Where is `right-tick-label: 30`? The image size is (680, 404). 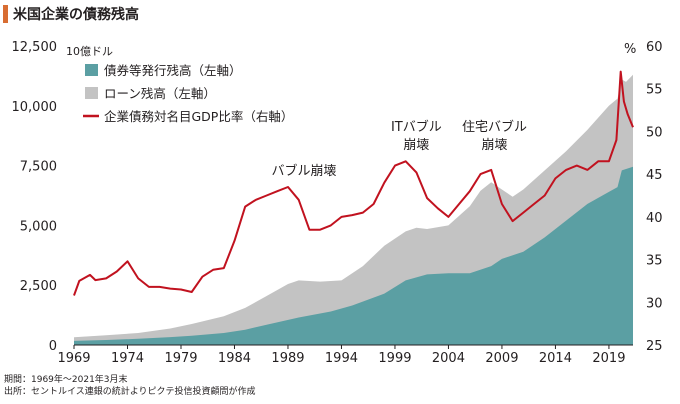
right-tick-label: 30 is located at coordinates (654, 303).